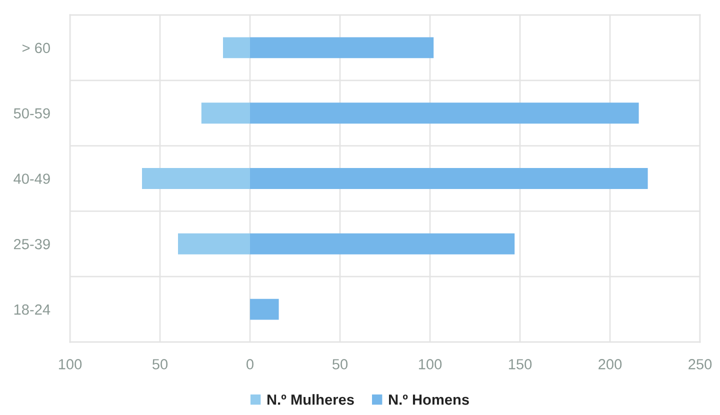 The image size is (720, 415). What do you see at coordinates (310, 399) in the screenshot?
I see `legend-label: N.º Mulheres` at bounding box center [310, 399].